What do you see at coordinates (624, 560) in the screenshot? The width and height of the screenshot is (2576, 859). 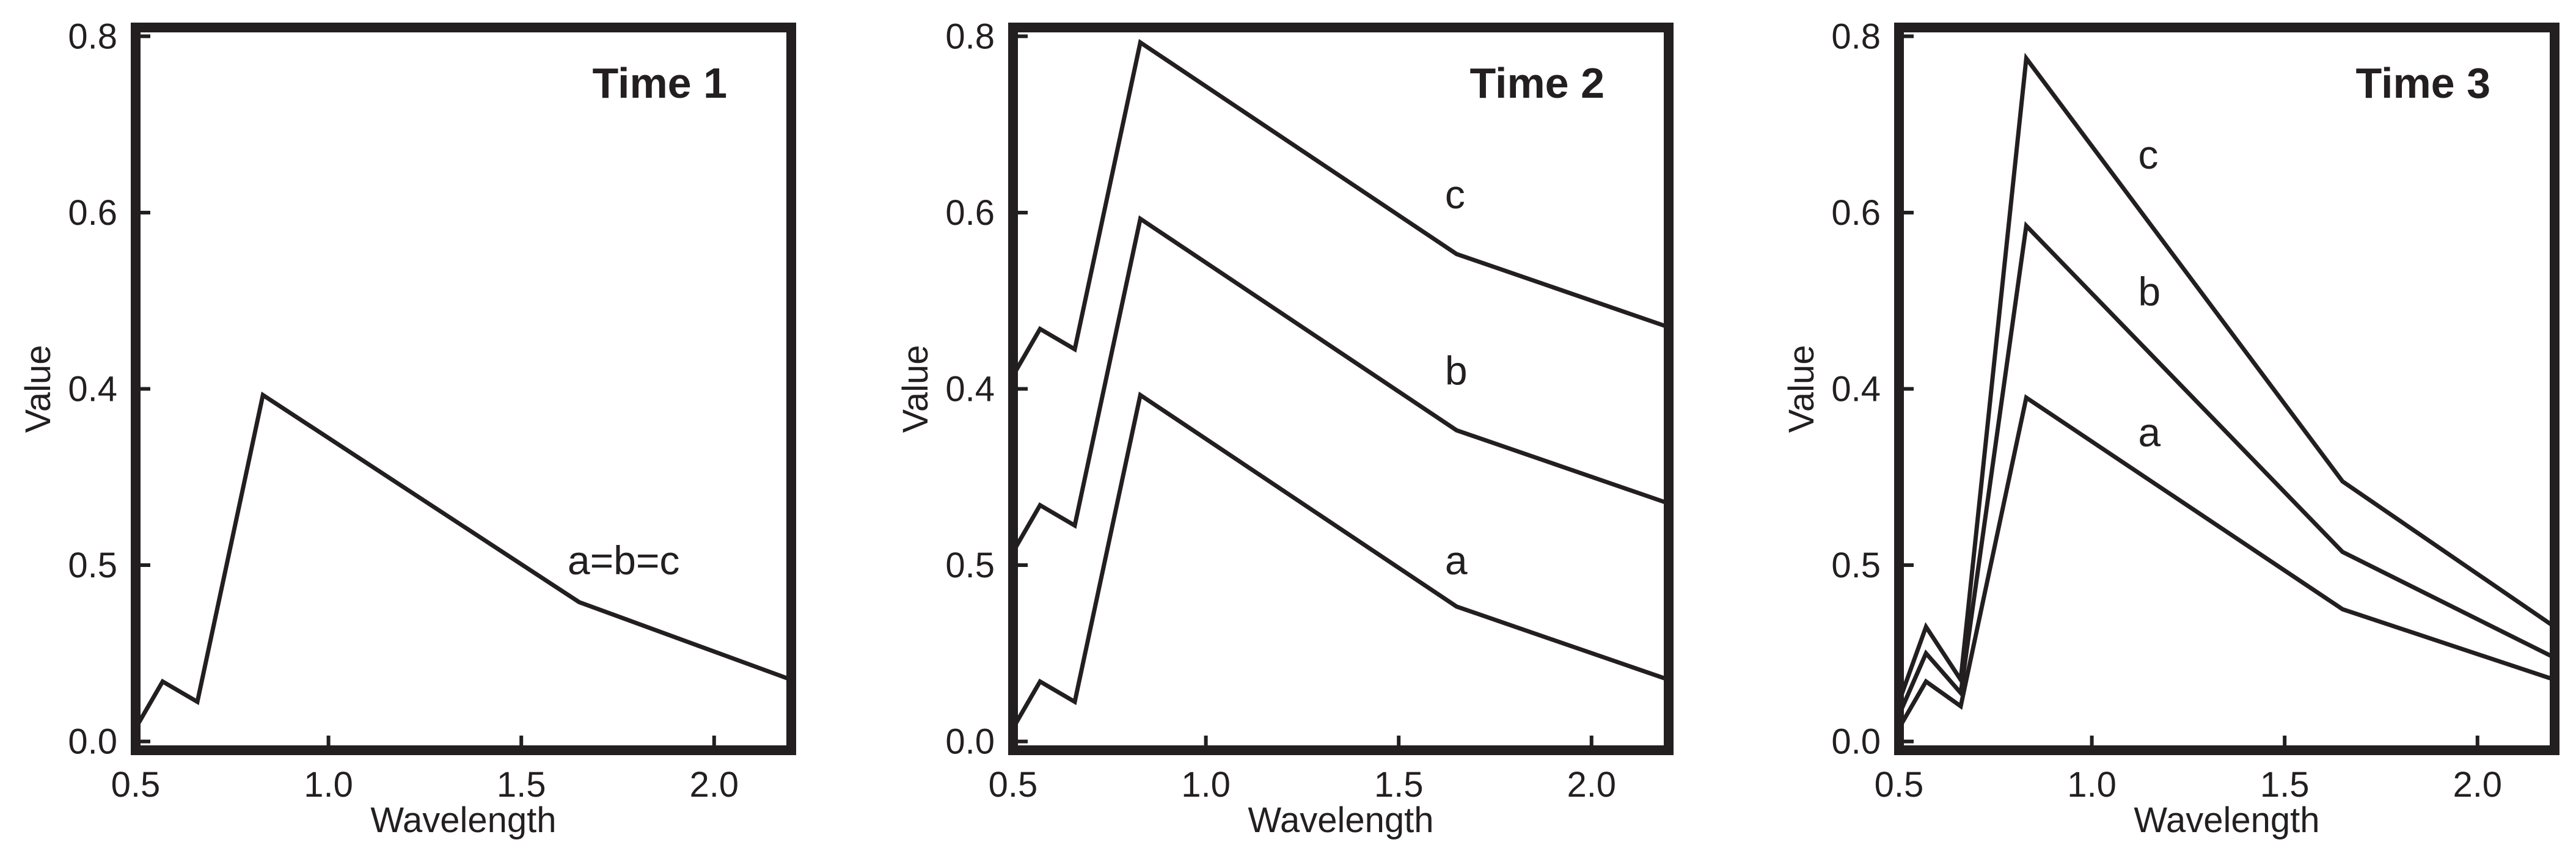 I see `series-label-a=b=c: a=b=c` at bounding box center [624, 560].